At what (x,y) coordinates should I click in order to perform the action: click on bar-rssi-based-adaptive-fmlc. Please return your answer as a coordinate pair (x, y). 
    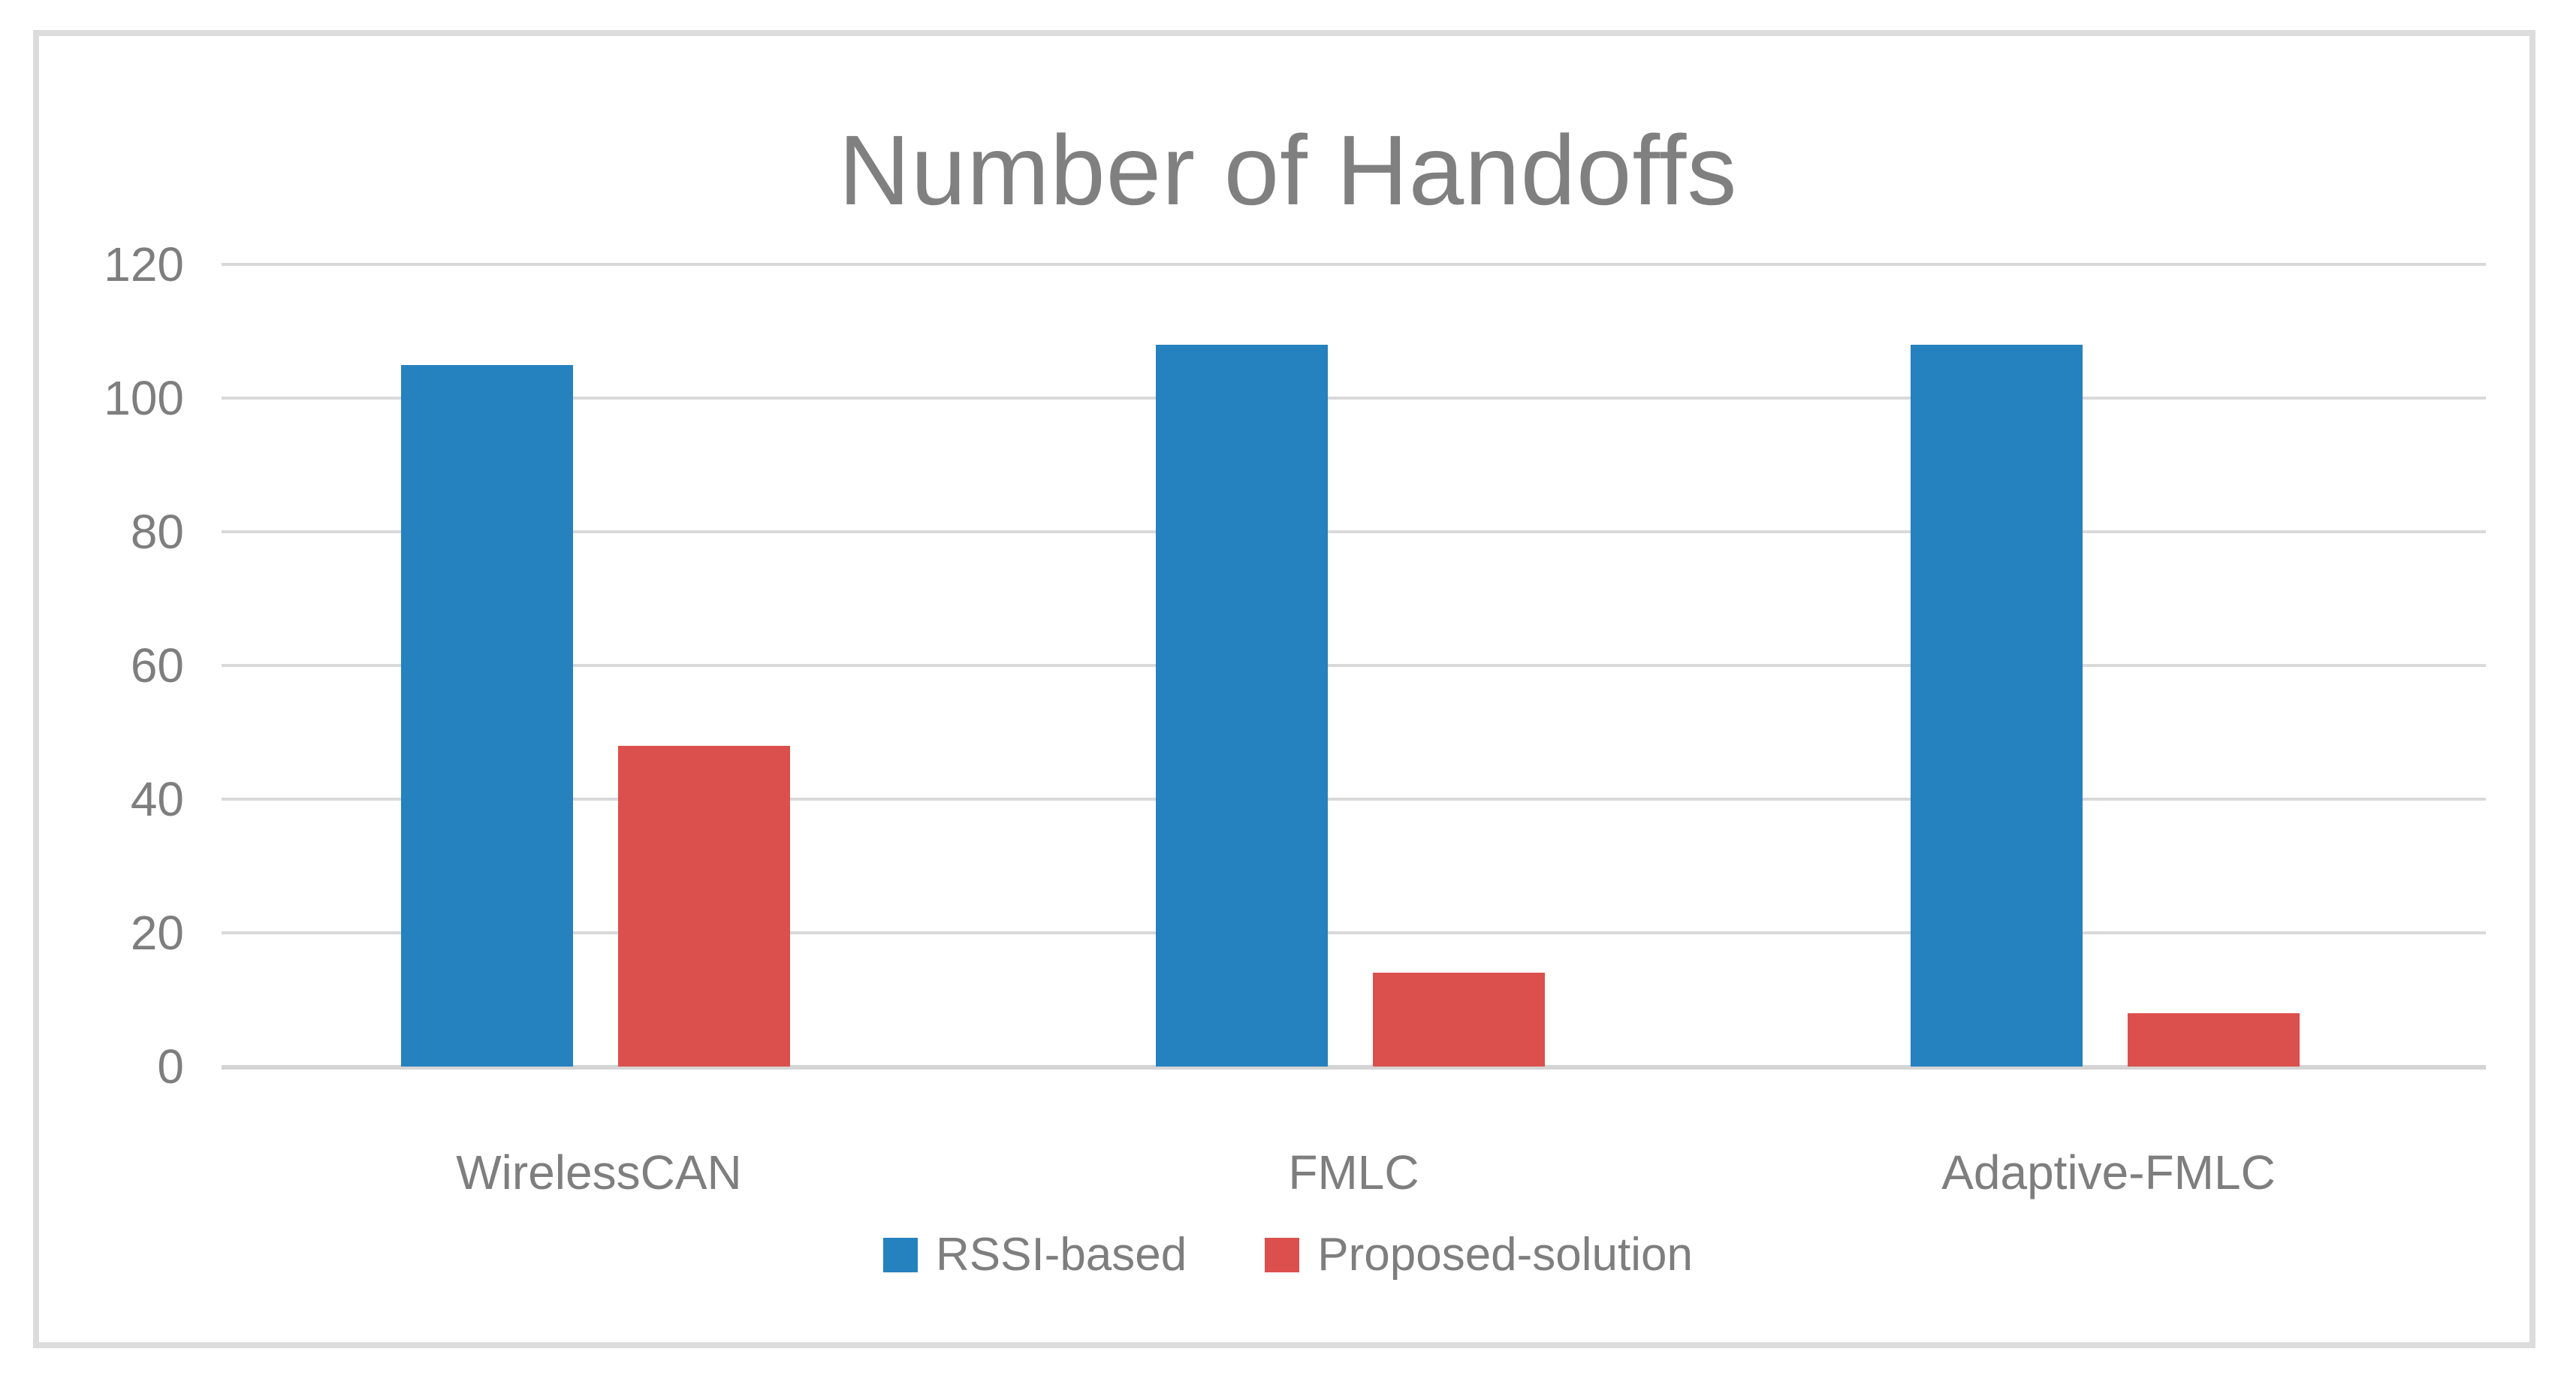
    Looking at the image, I should click on (1997, 705).